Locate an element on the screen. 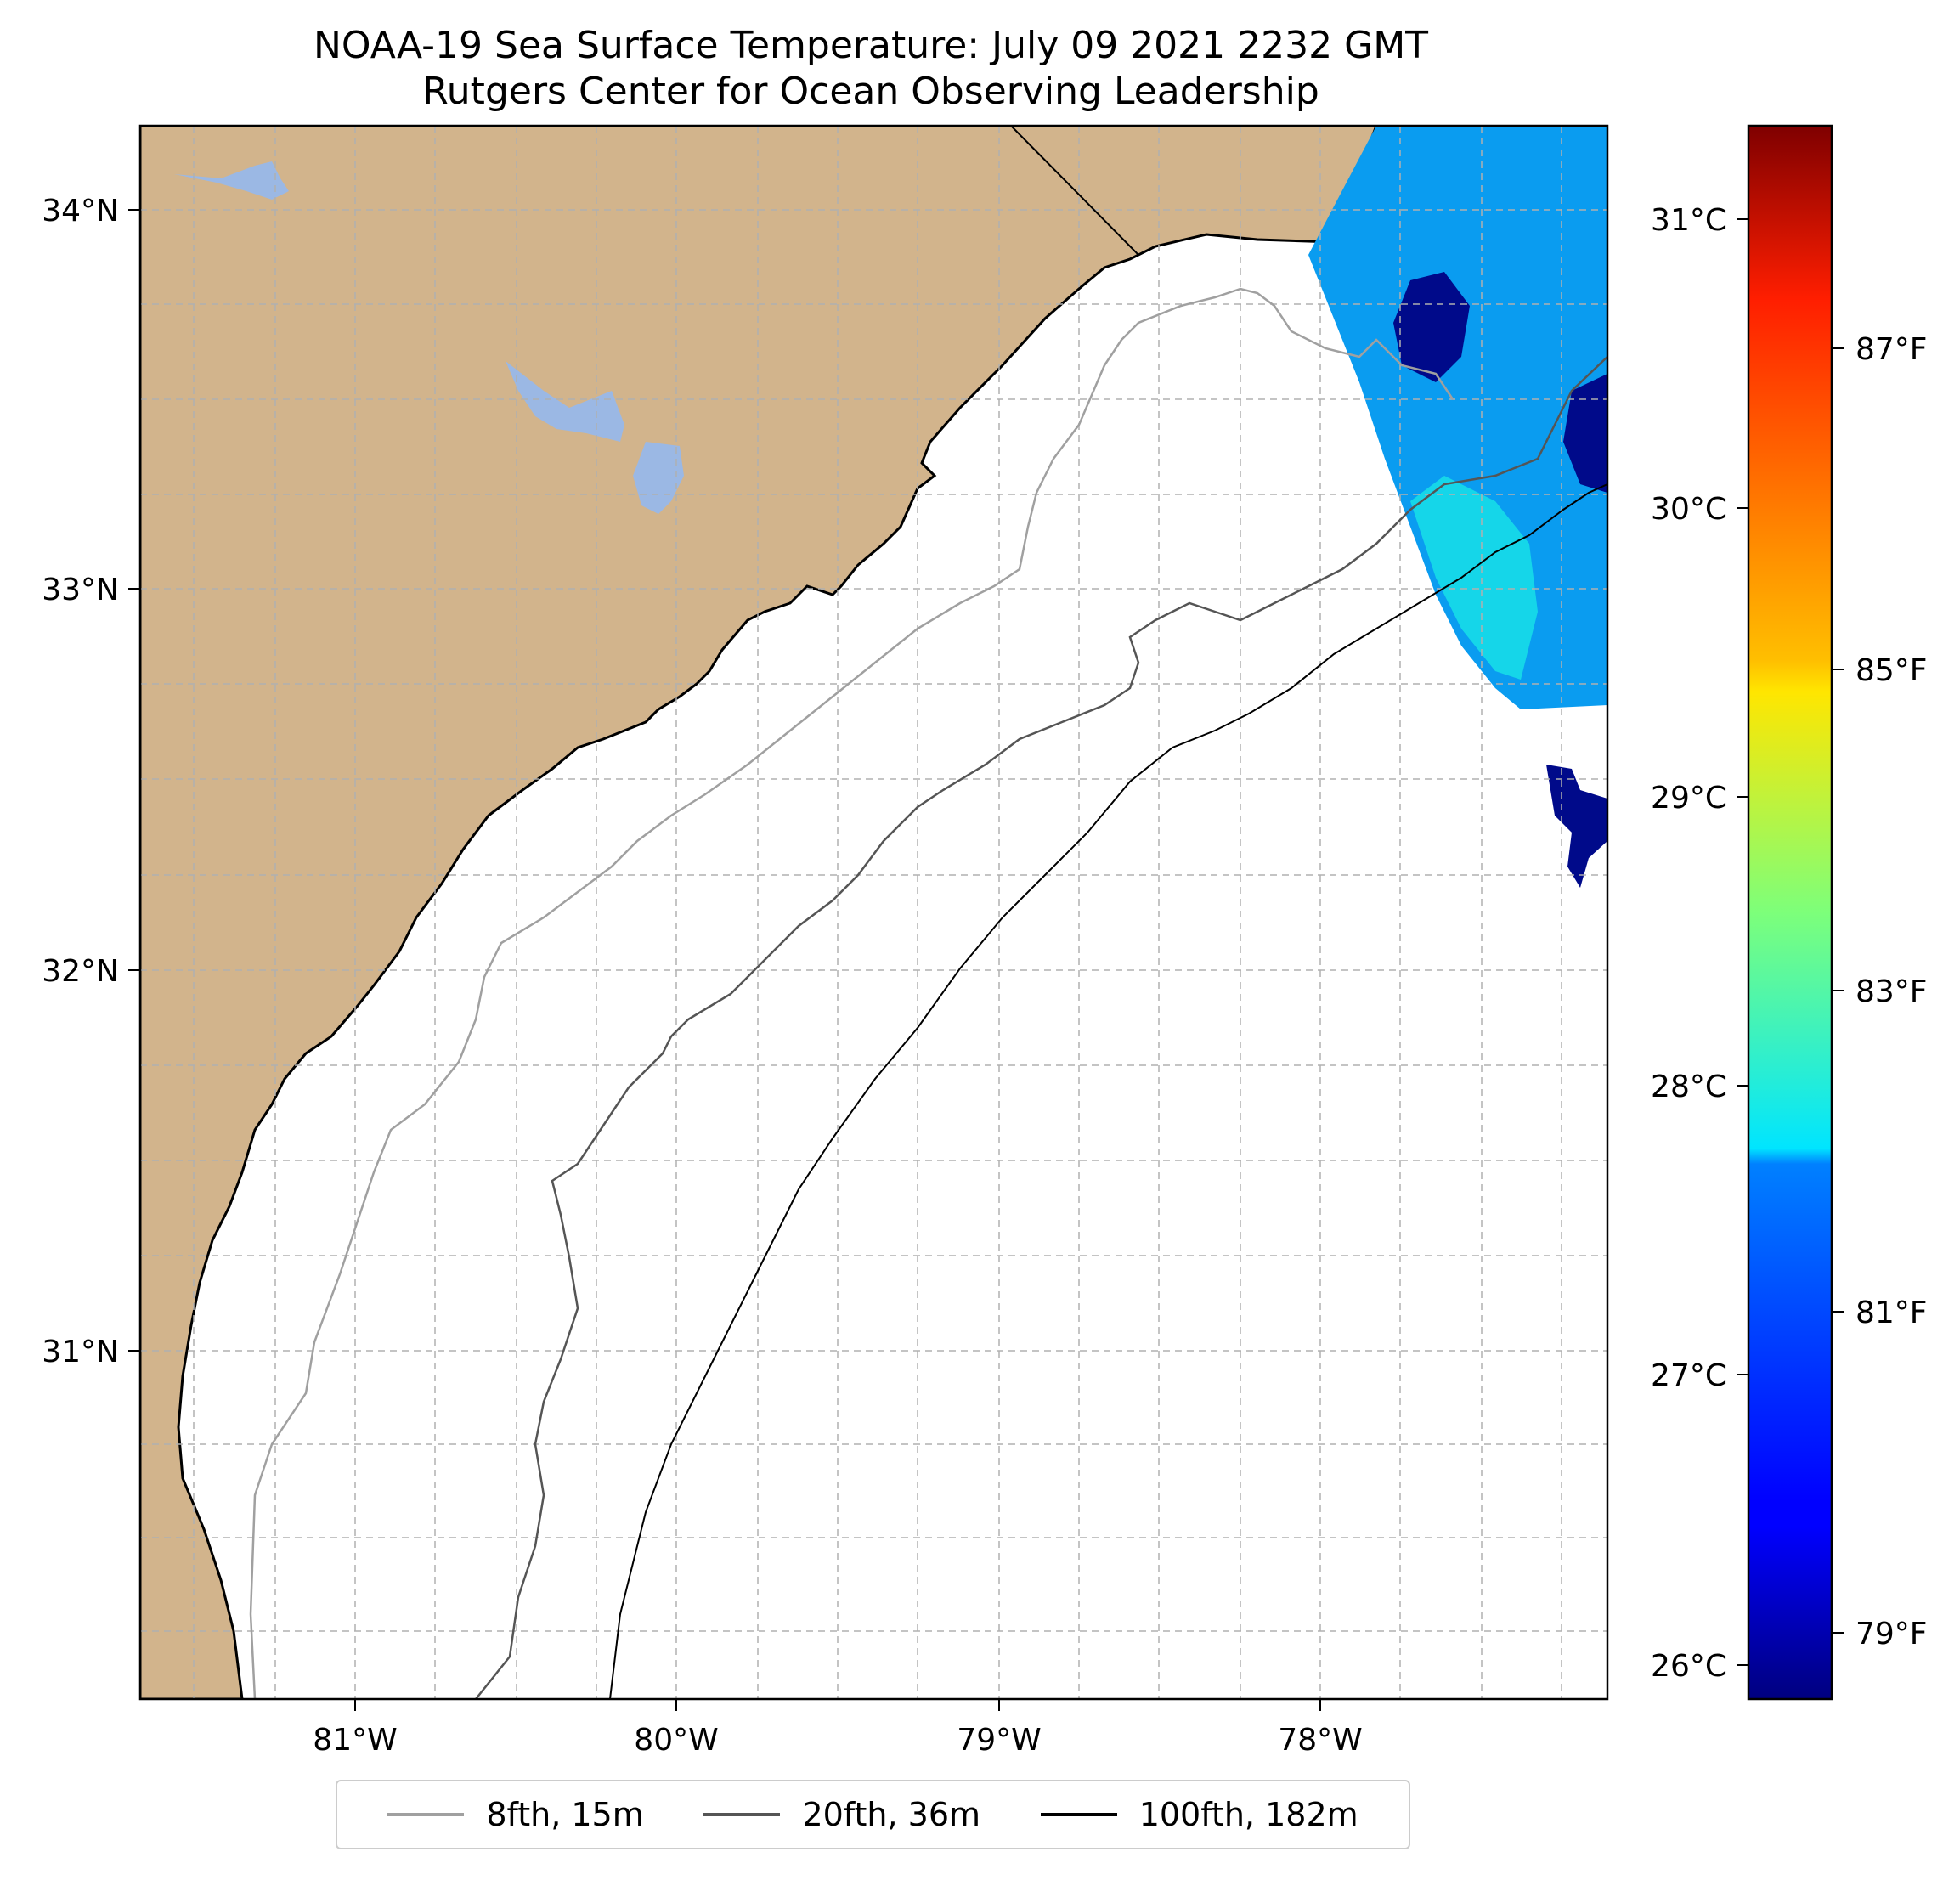 This screenshot has height=1880, width=1960. legend-item-8fth: 8fth, 15m is located at coordinates (515, 1815).